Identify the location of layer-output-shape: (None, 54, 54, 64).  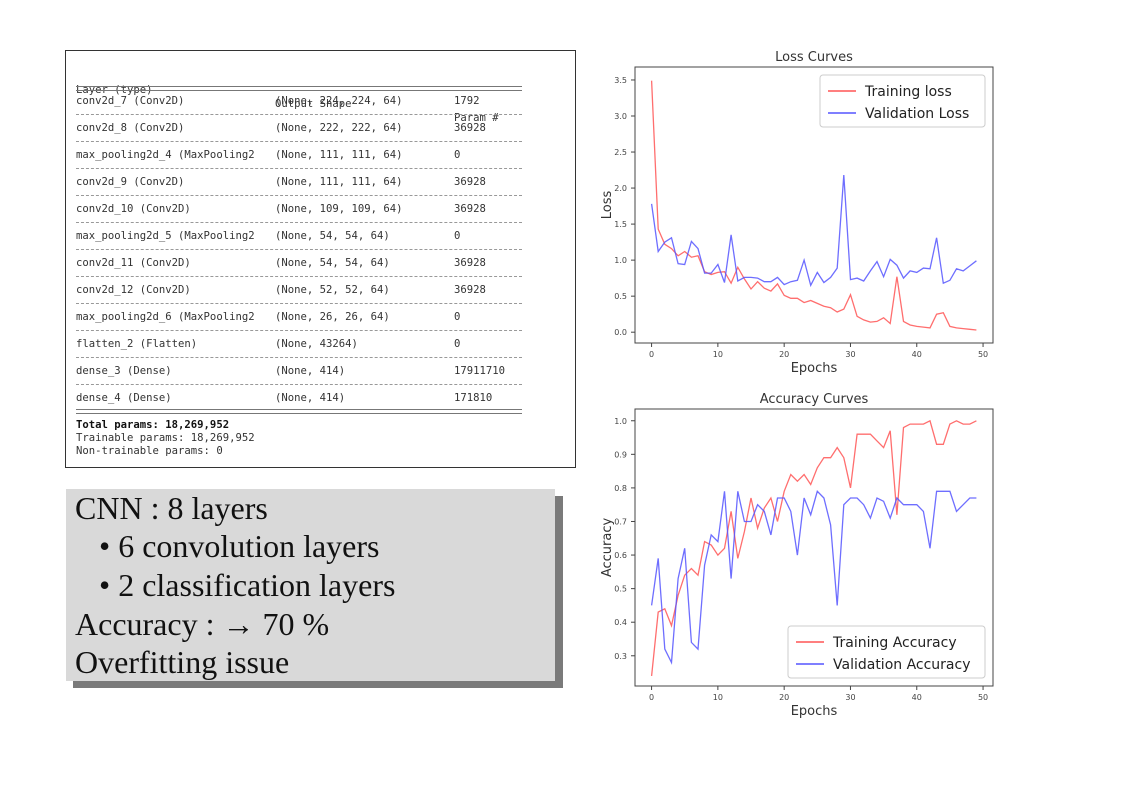
(332, 236).